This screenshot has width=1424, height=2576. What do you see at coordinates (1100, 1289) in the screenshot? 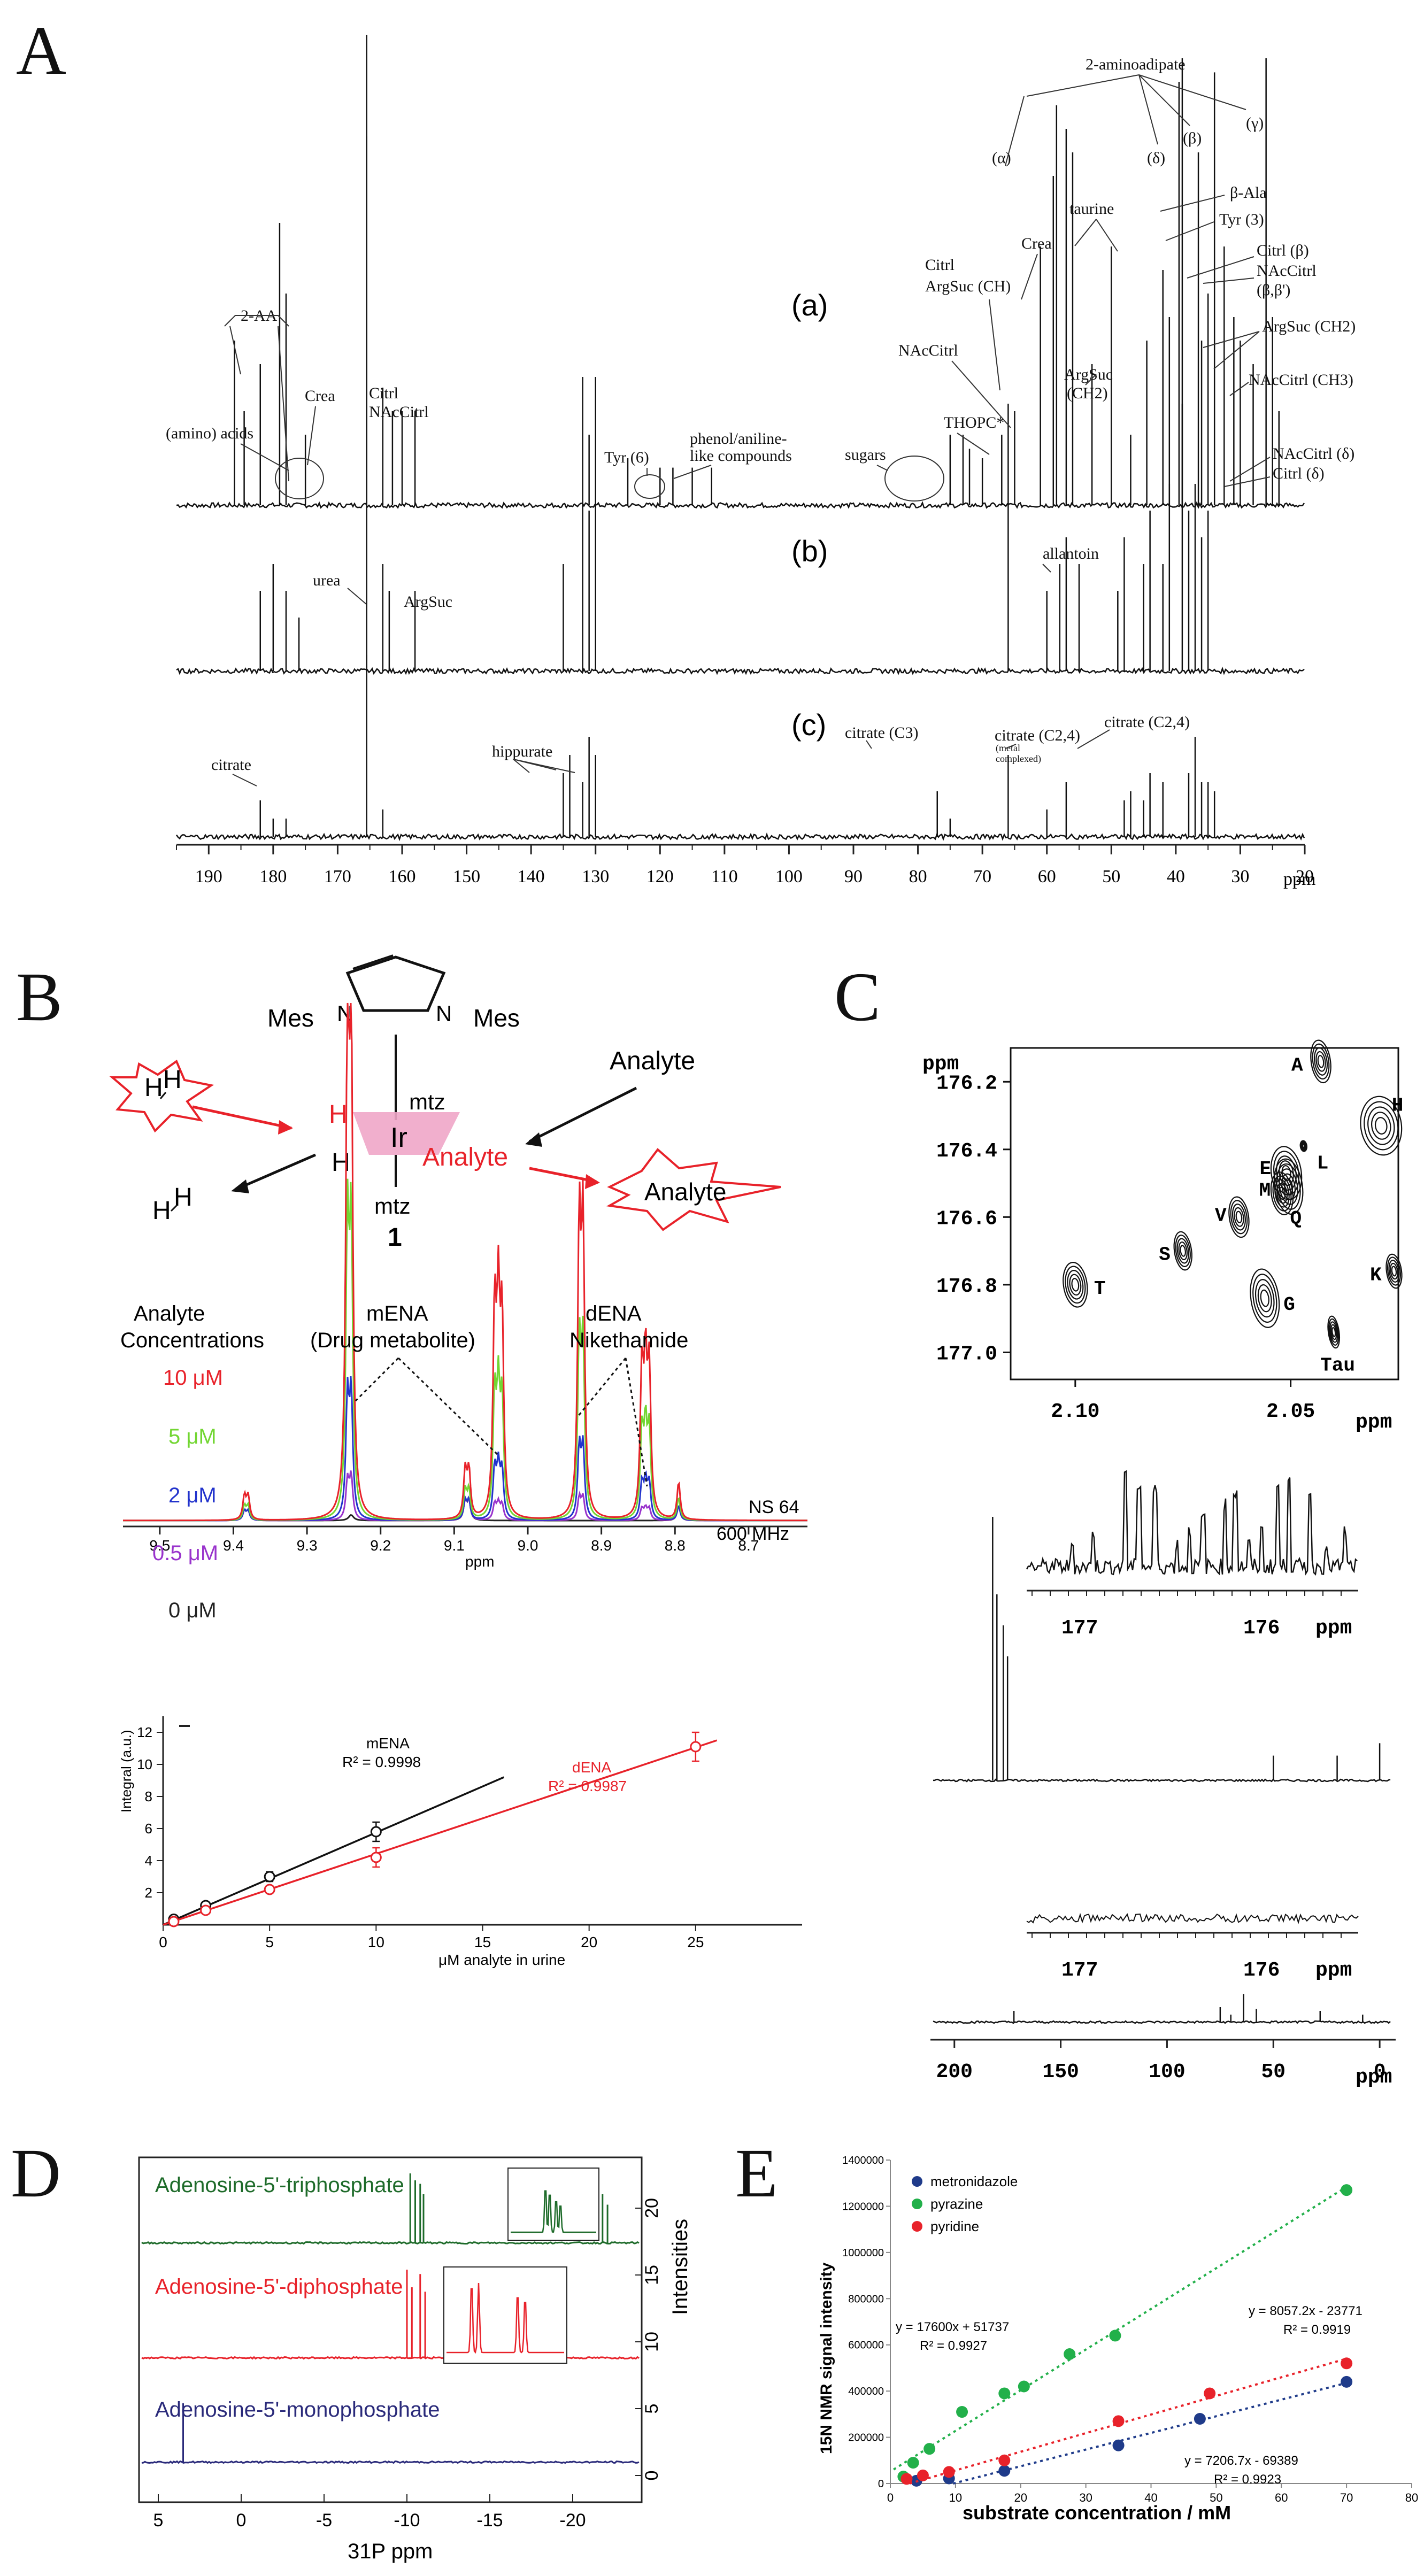
I see `hsqc-label-T: T` at bounding box center [1100, 1289].